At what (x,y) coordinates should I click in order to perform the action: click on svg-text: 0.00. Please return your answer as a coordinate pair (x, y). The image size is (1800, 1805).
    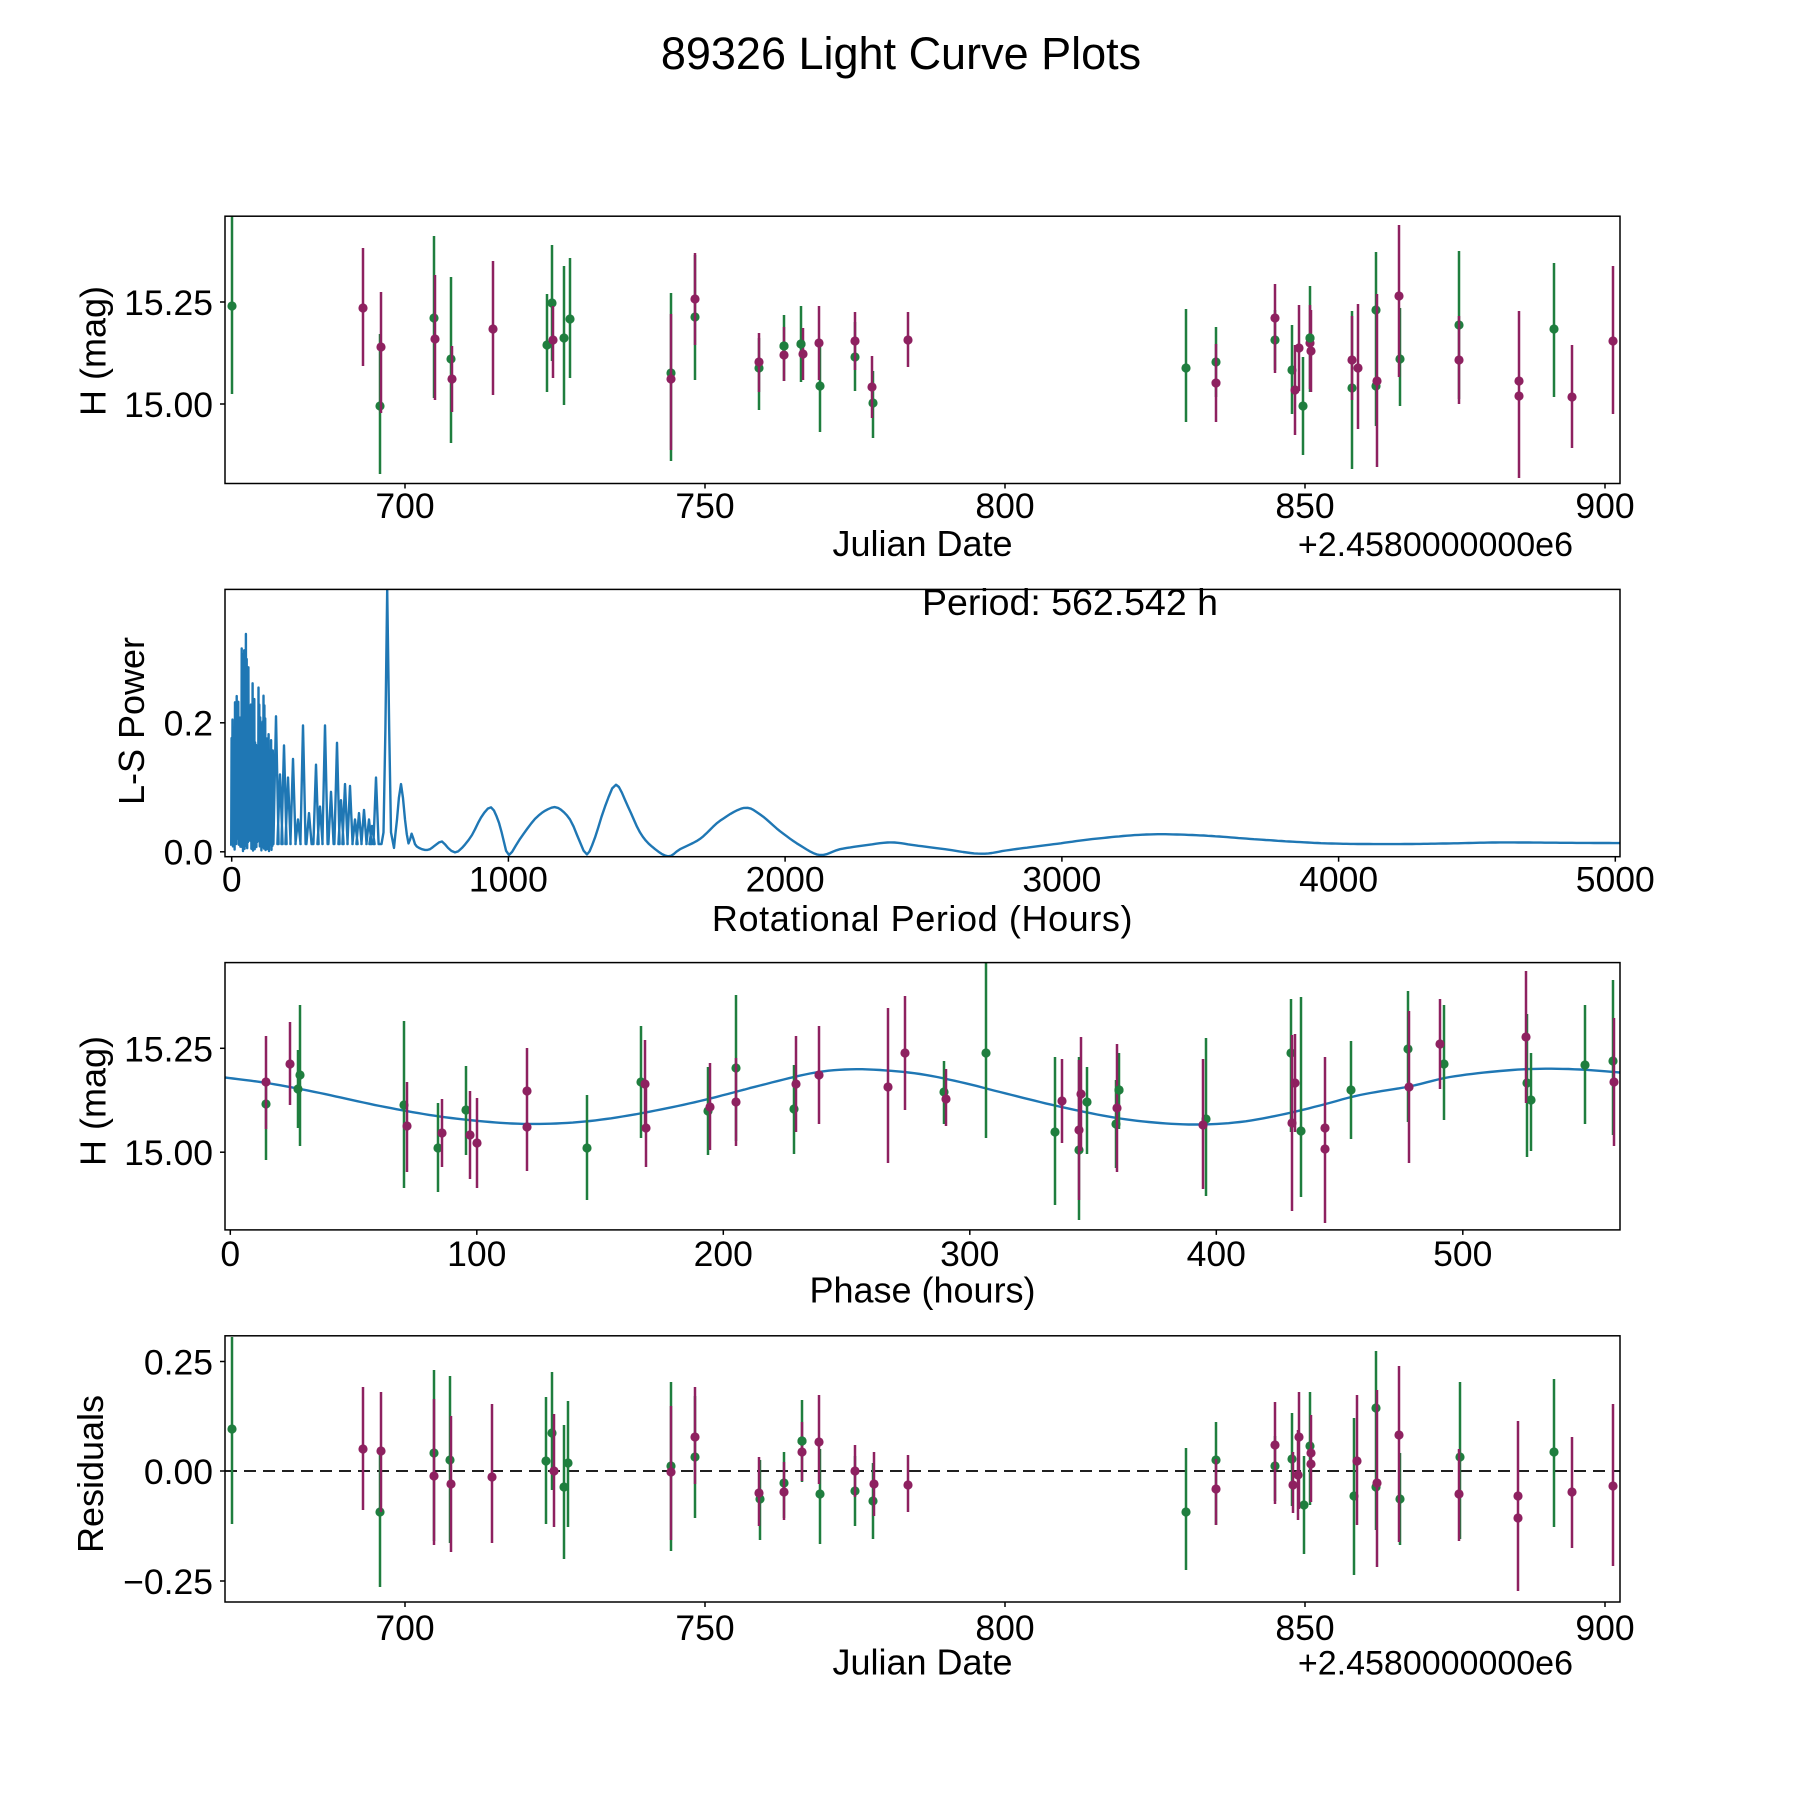
    Looking at the image, I should click on (178, 1472).